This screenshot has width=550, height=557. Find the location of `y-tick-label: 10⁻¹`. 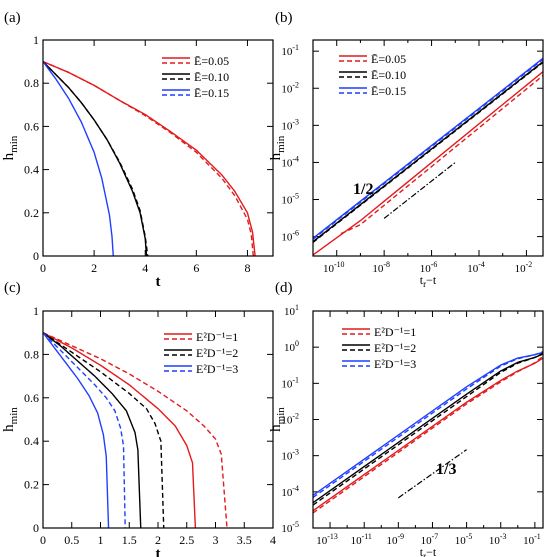

y-tick-label: 10⁻¹ is located at coordinates (290, 382).